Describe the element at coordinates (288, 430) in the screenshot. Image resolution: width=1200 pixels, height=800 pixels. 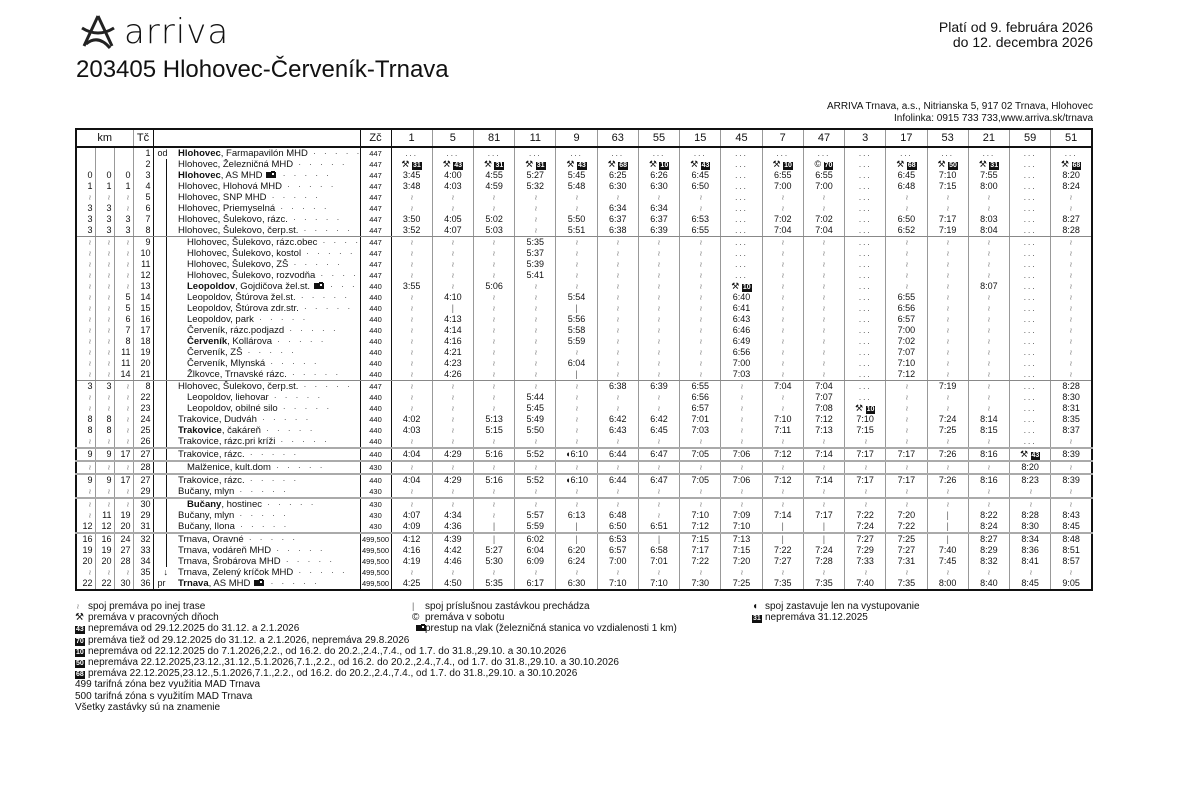
I see `leader-dots: · · · · ·` at that location.